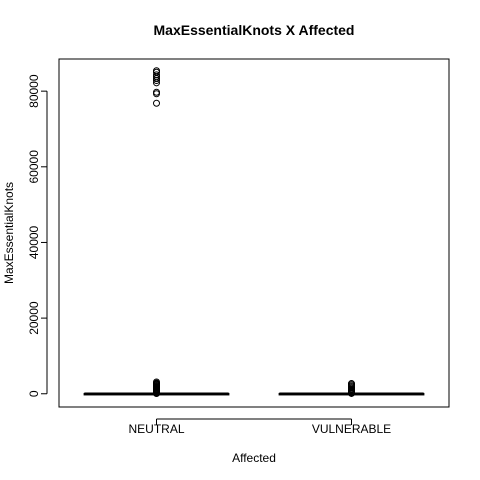  What do you see at coordinates (156, 429) in the screenshot?
I see `x-tick-label: NEUTRAL` at bounding box center [156, 429].